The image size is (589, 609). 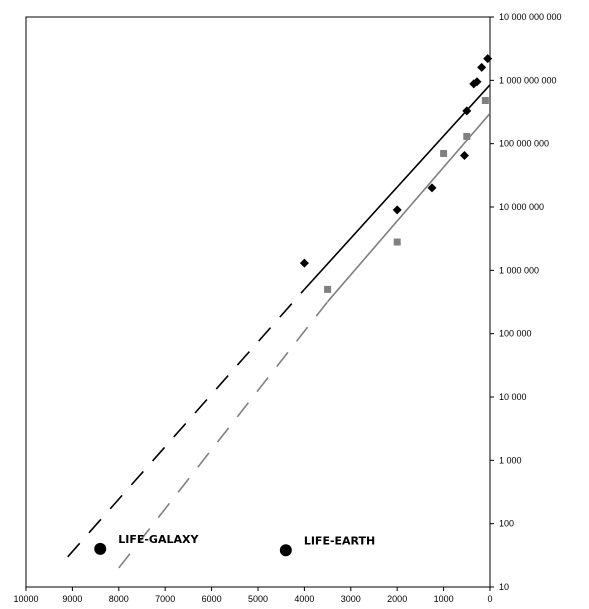 What do you see at coordinates (158, 539) in the screenshot?
I see `annotation-label: LIFE-GALAXY` at bounding box center [158, 539].